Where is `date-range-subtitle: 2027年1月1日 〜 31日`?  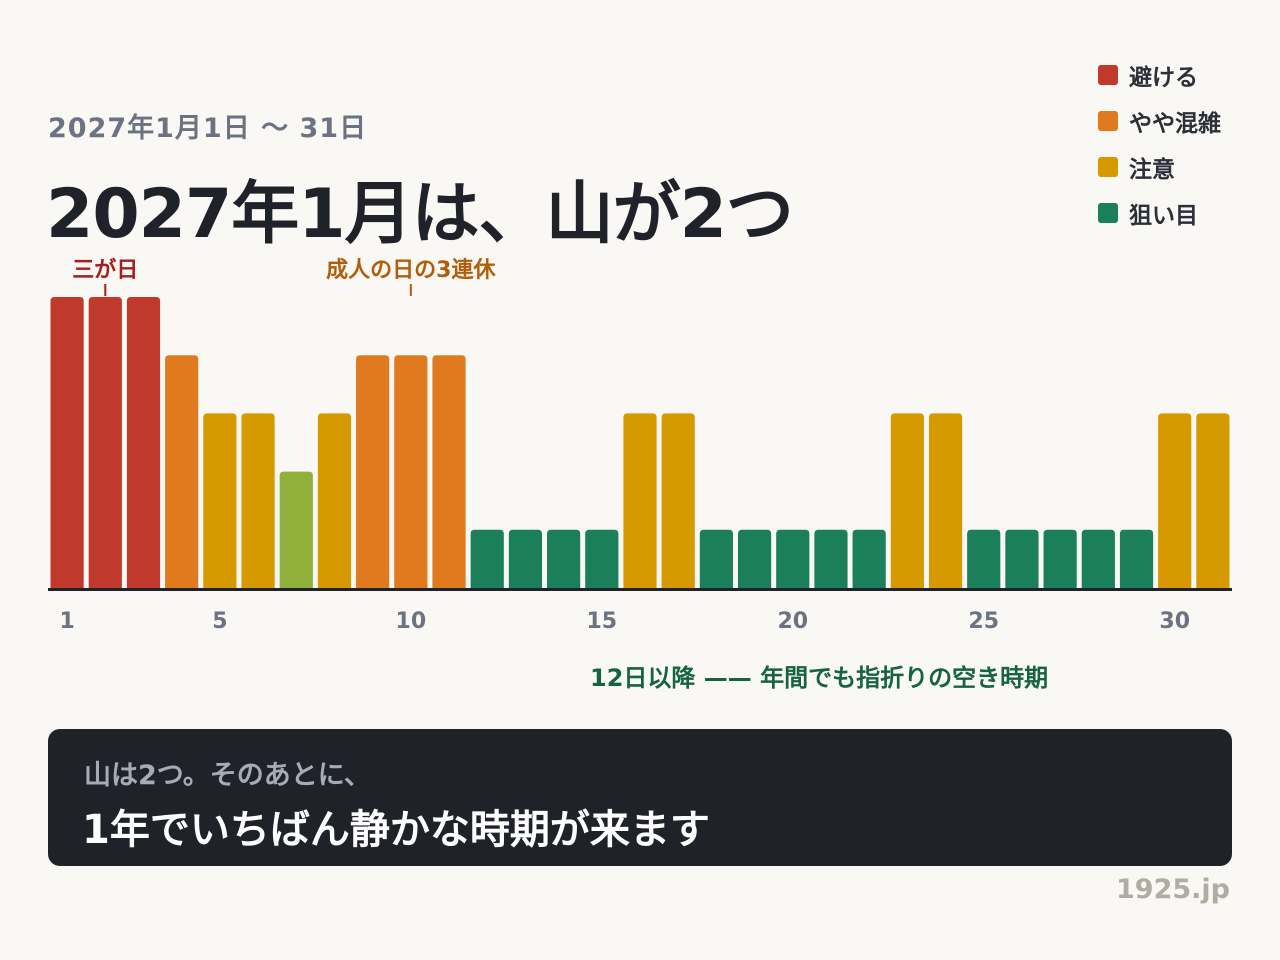
date-range-subtitle: 2027年1月1日 〜 31日 is located at coordinates (208, 128).